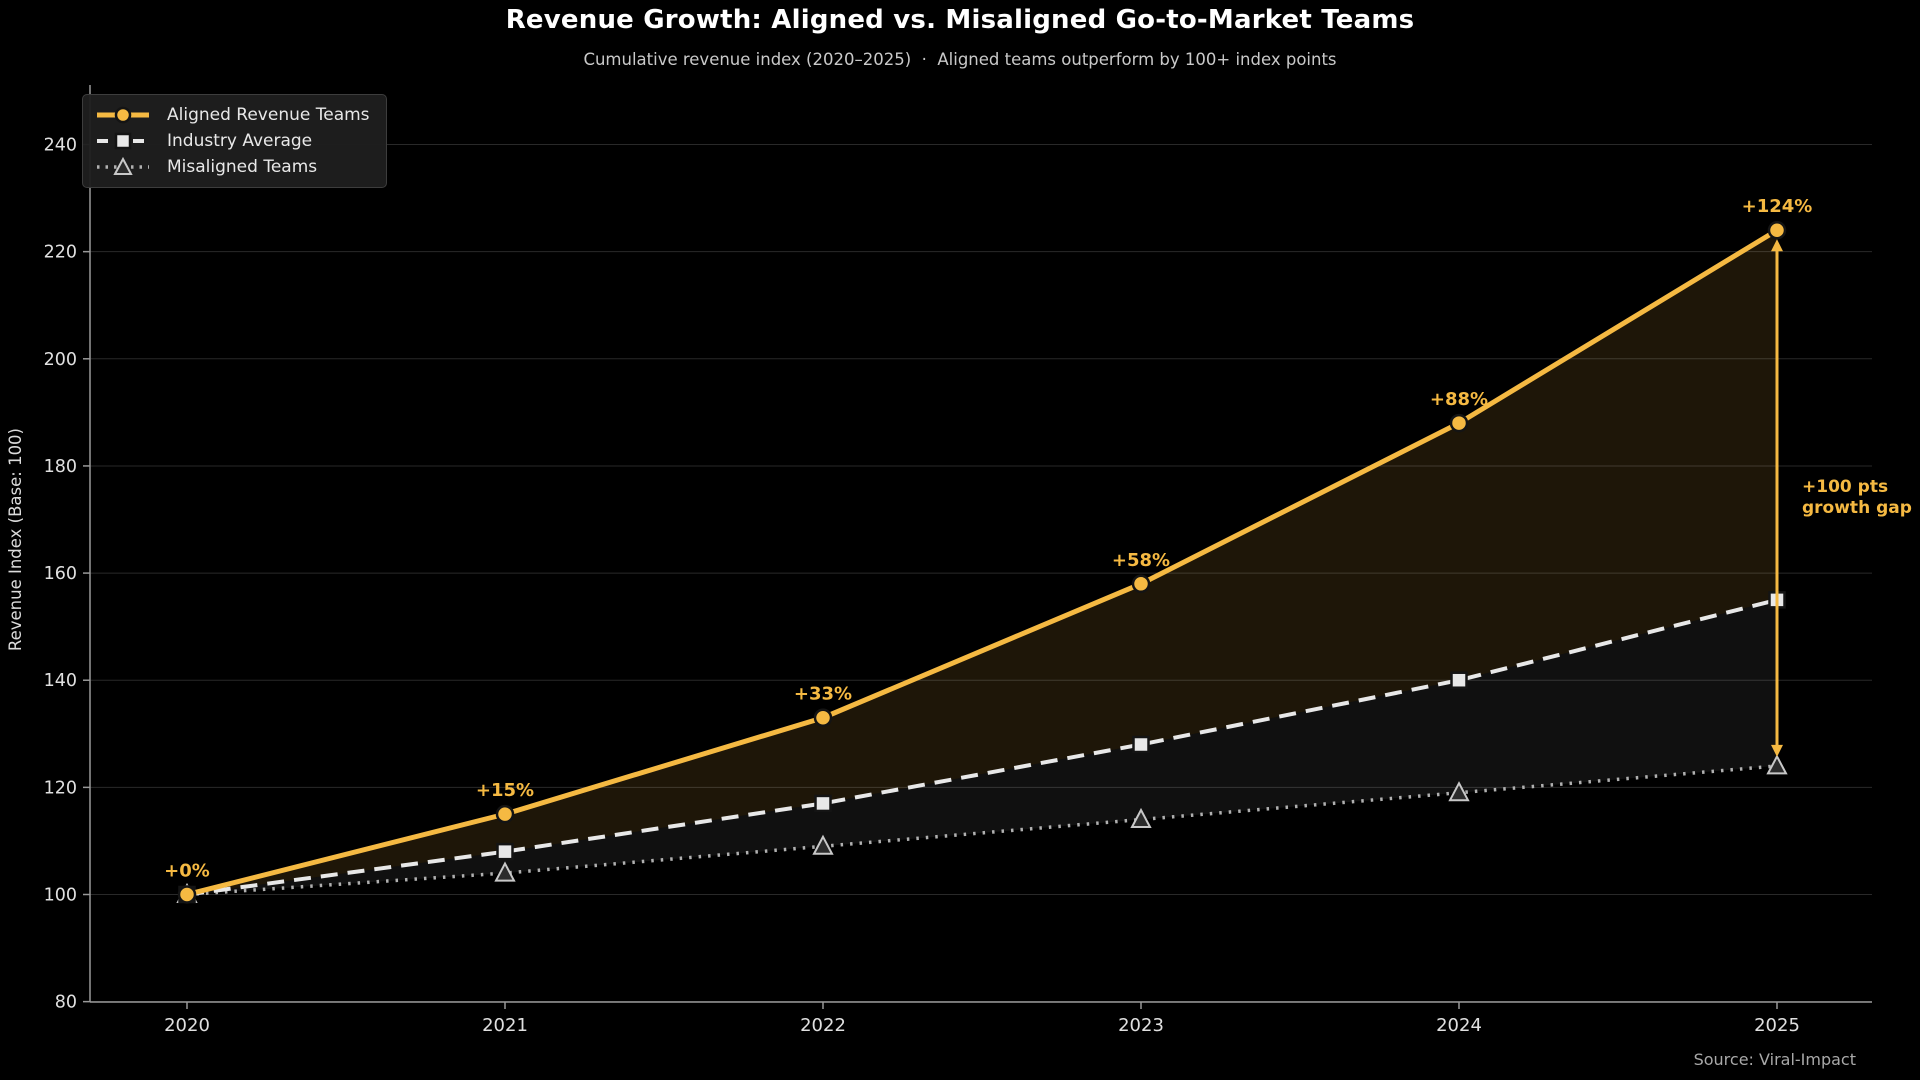 The height and width of the screenshot is (1080, 1920). What do you see at coordinates (60, 896) in the screenshot?
I see `y-tick-label: 100` at bounding box center [60, 896].